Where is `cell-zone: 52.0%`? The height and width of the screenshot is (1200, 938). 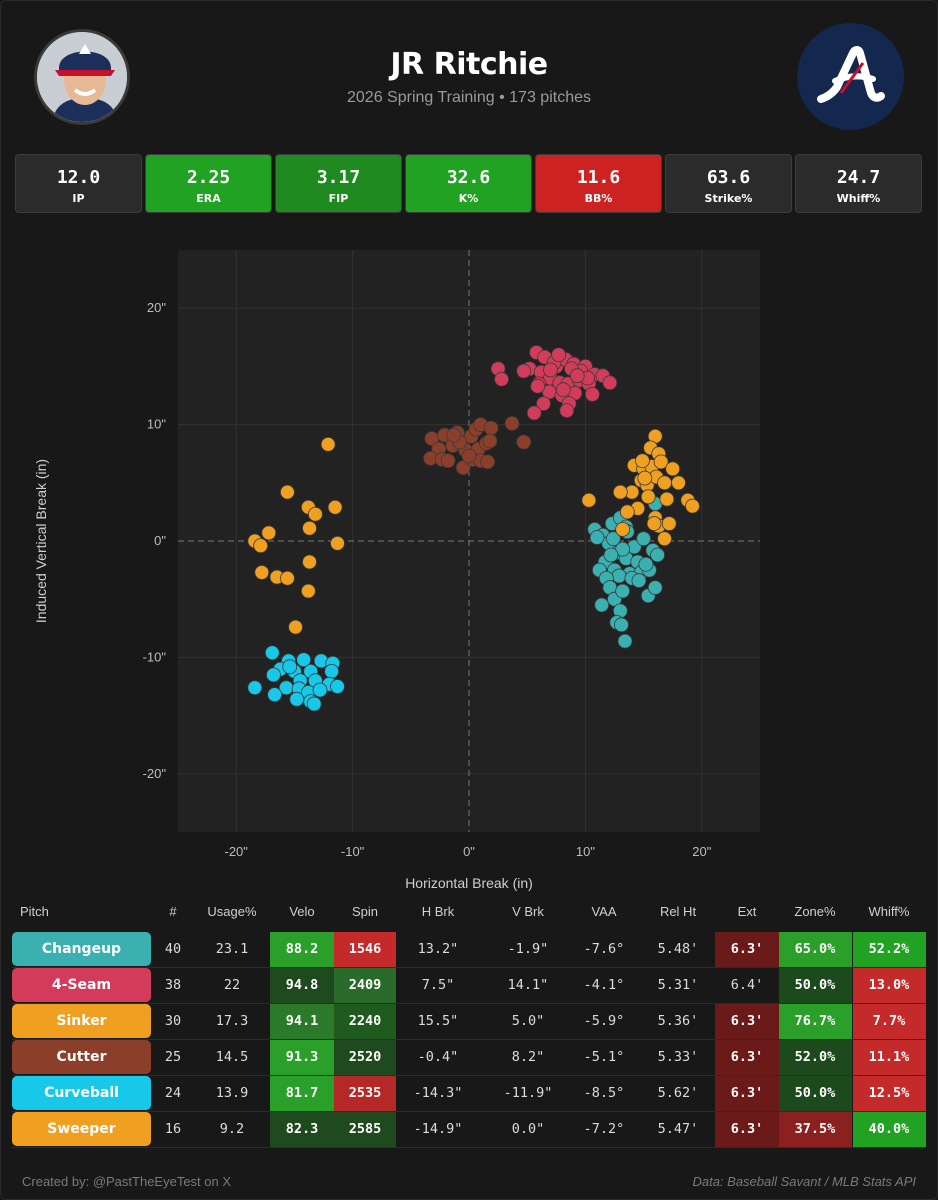
cell-zone: 52.0% is located at coordinates (815, 1057).